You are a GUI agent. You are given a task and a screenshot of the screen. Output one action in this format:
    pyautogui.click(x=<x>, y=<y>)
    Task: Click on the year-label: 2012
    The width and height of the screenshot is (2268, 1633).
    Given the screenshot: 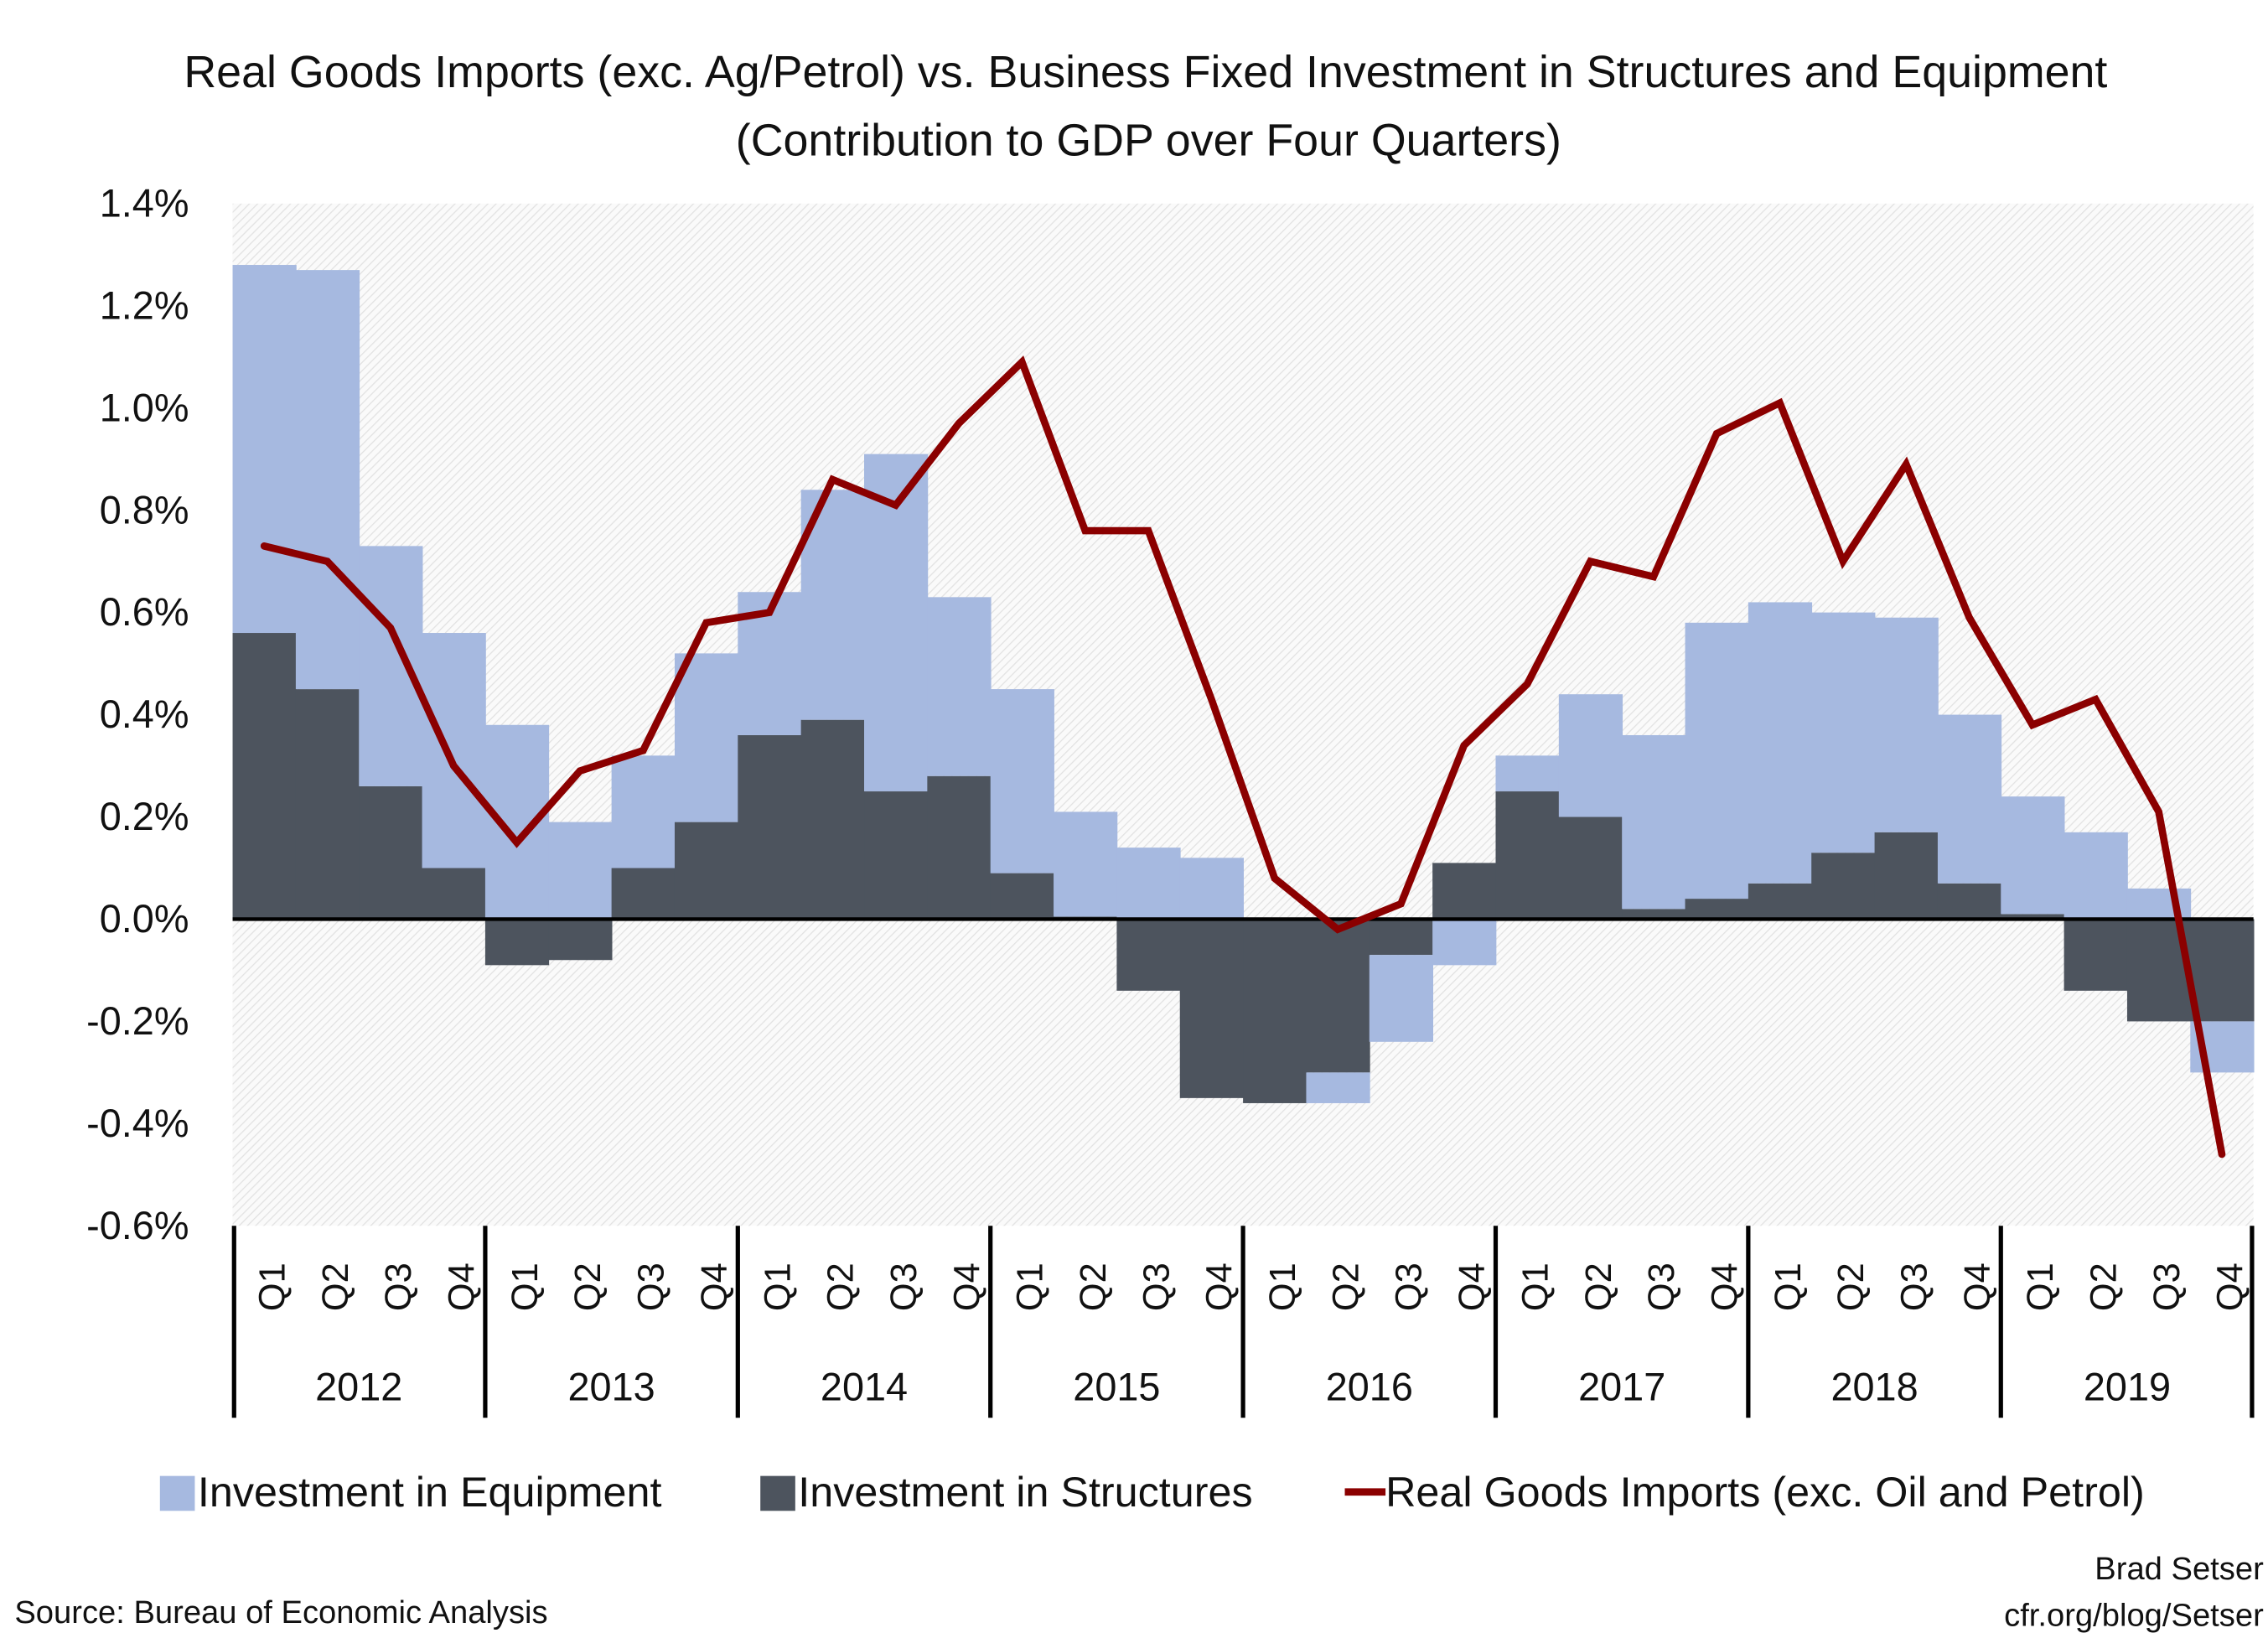 What is the action you would take?
    pyautogui.click(x=358, y=1386)
    